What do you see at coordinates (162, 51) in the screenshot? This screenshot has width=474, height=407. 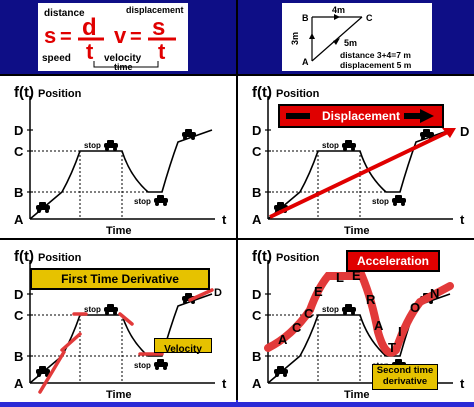 I see `time-symbol-2: t` at bounding box center [162, 51].